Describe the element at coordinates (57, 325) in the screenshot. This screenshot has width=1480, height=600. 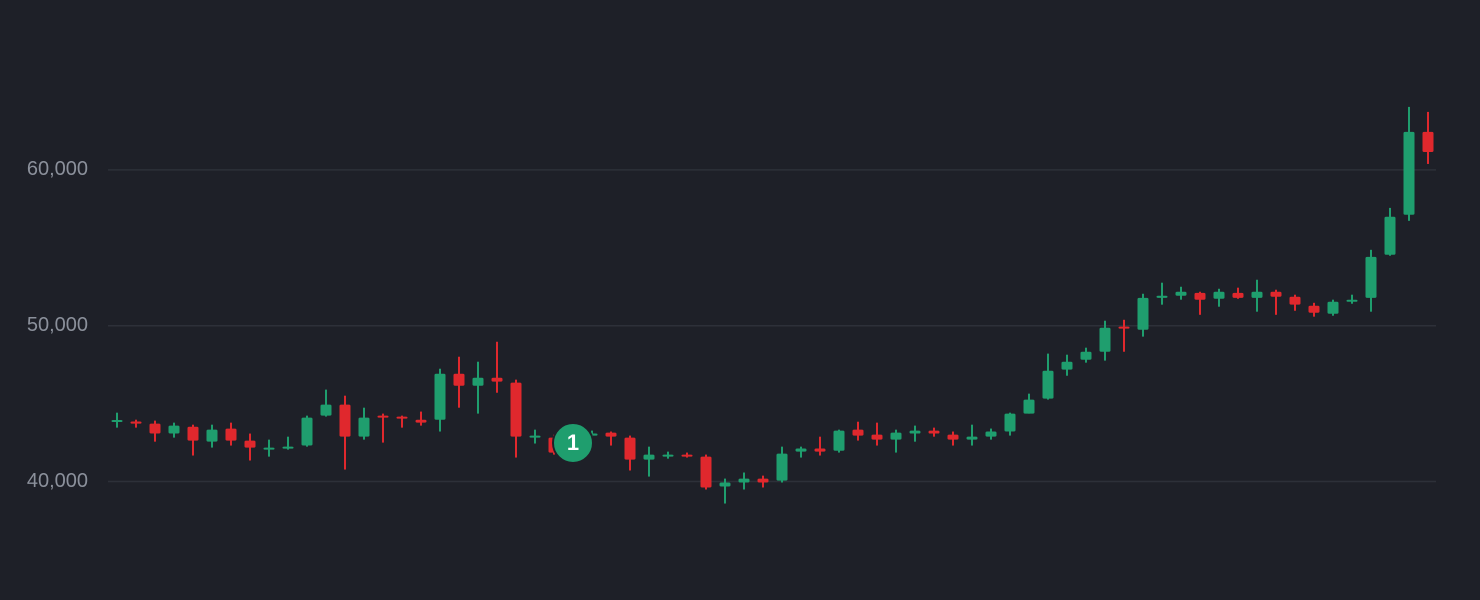
I see `y-tick-label: 50,000` at that location.